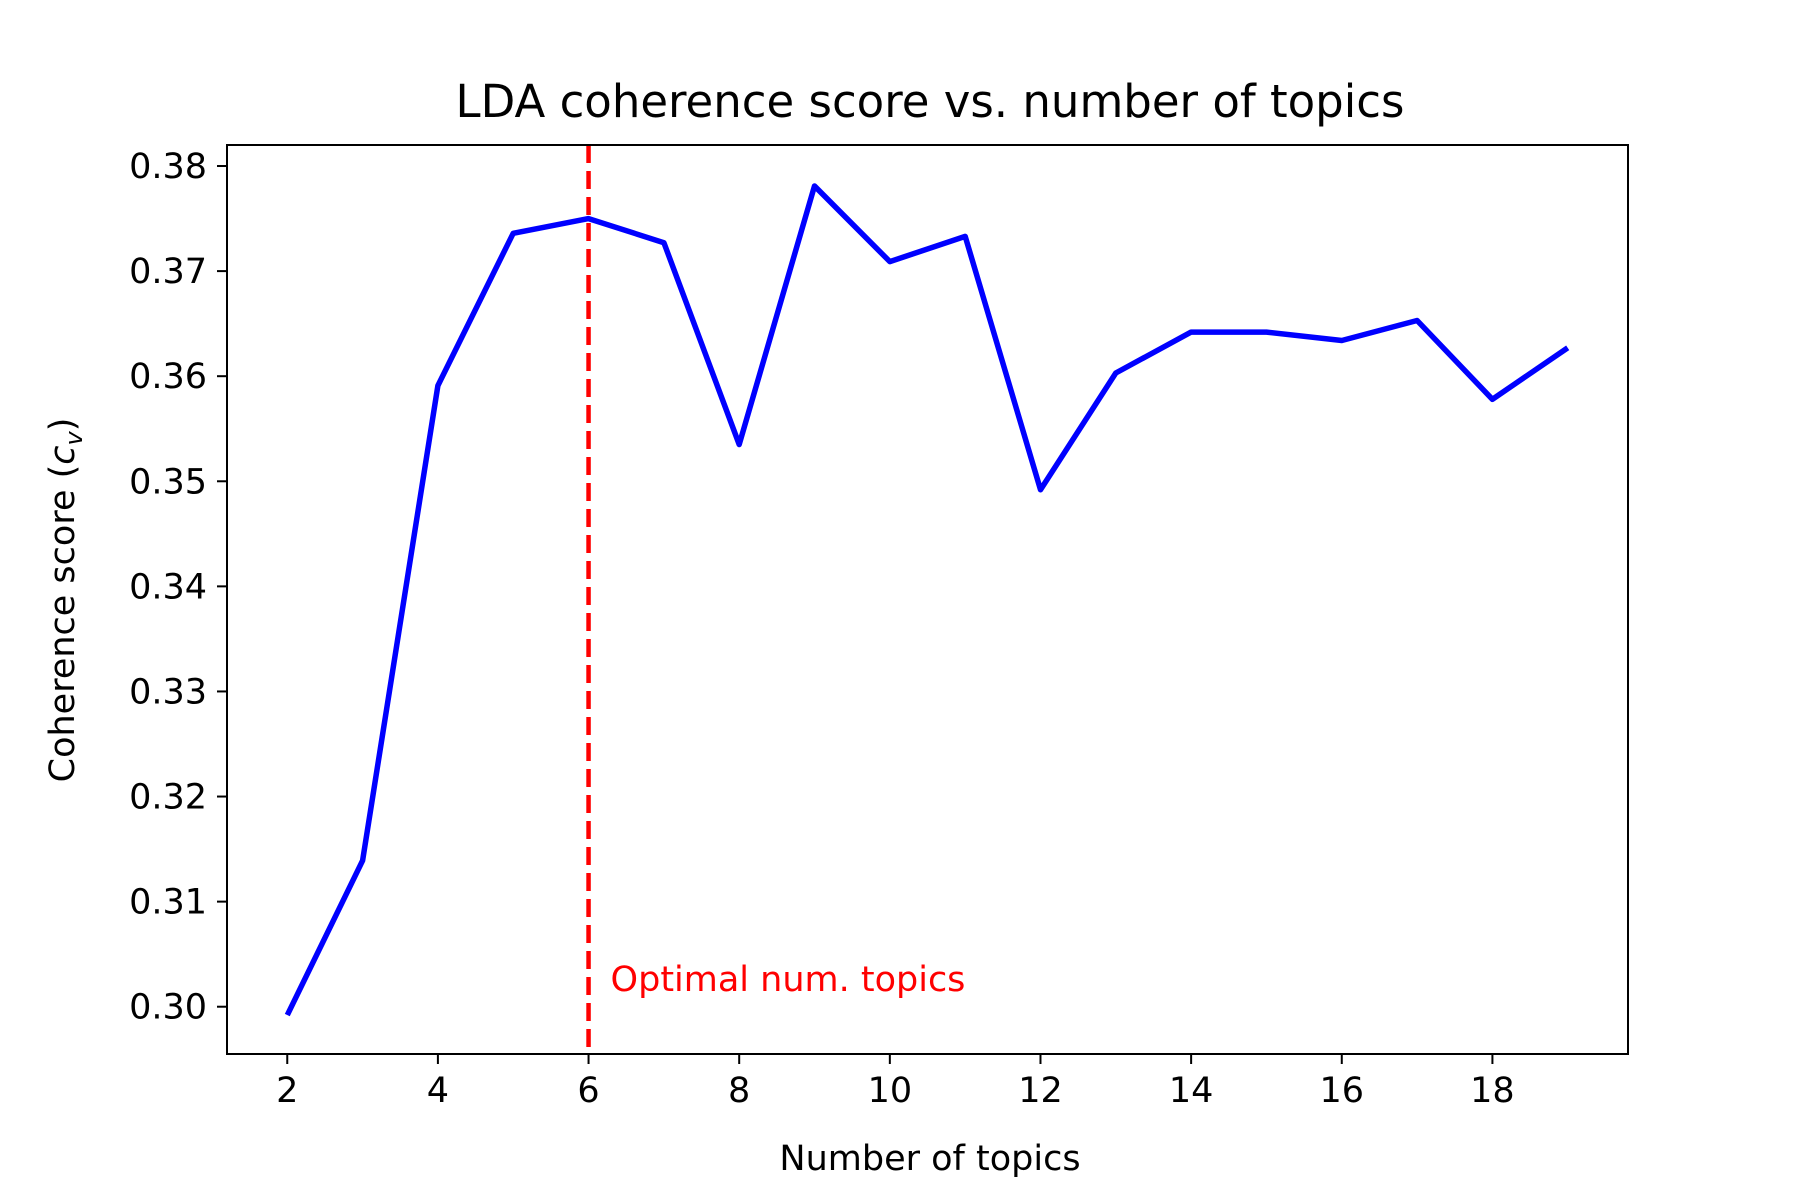  I want to click on x-tick-label: 6, so click(588, 1091).